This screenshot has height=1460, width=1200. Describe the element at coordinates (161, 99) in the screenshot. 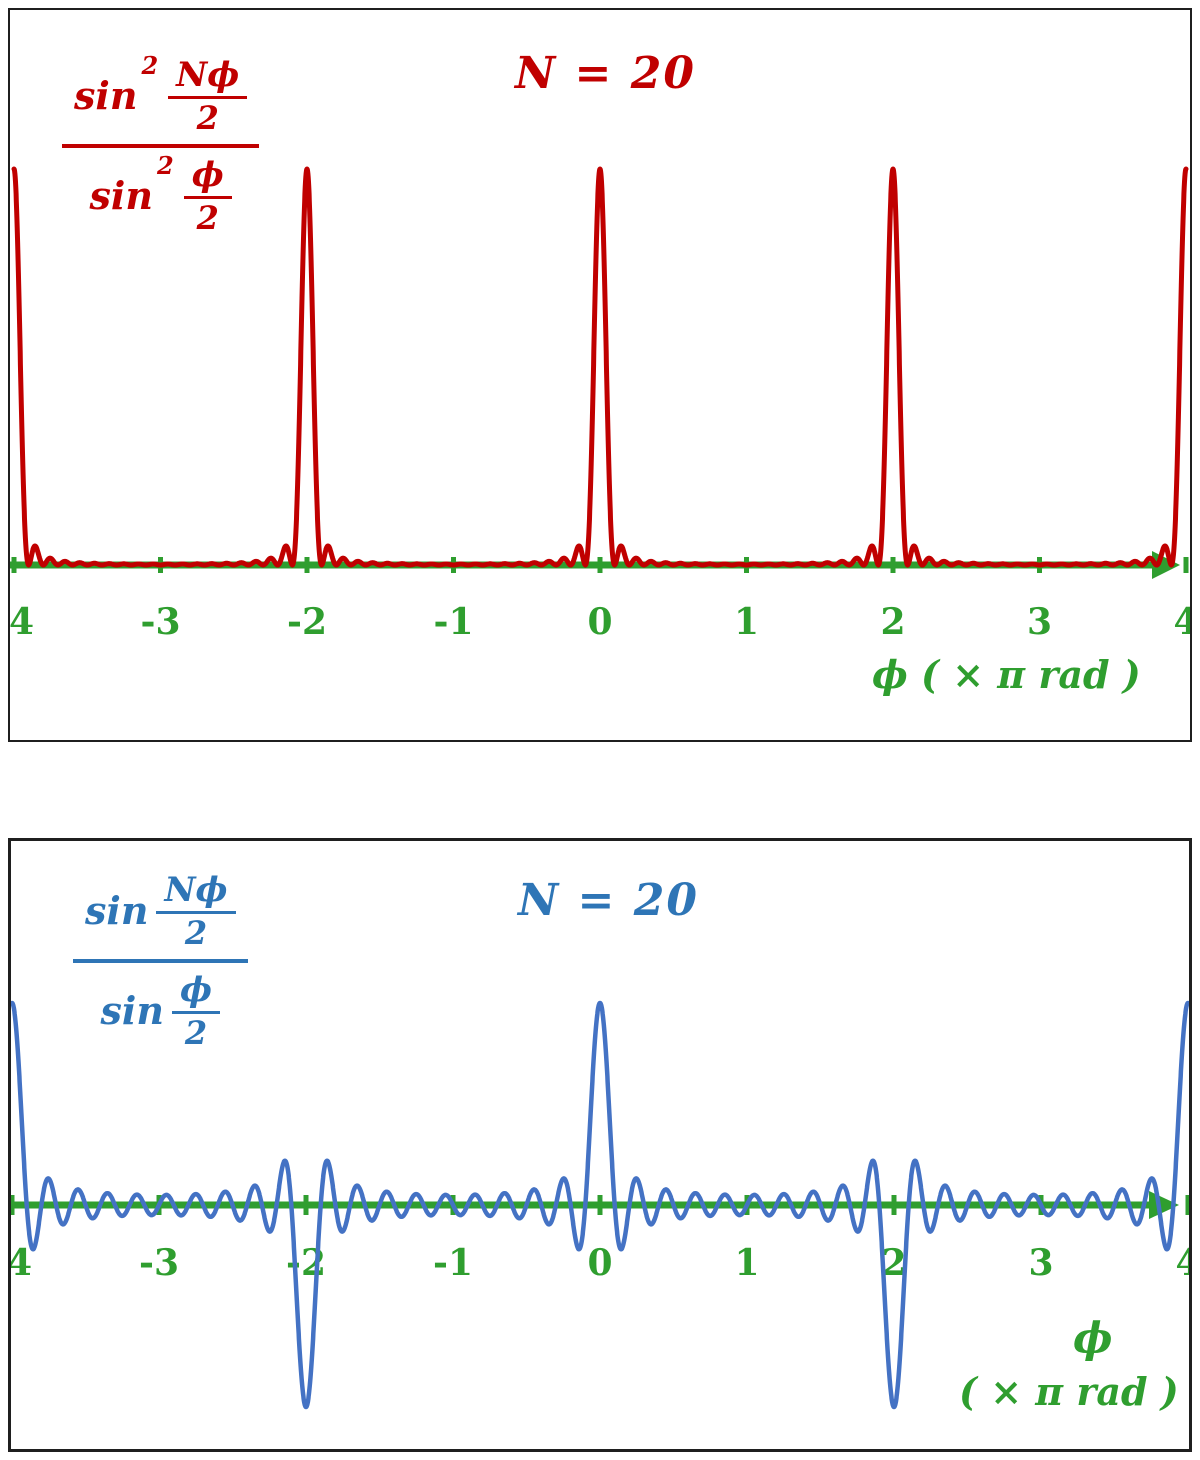

I see `formula-numerator: sin 2 Nϕ 2` at that location.